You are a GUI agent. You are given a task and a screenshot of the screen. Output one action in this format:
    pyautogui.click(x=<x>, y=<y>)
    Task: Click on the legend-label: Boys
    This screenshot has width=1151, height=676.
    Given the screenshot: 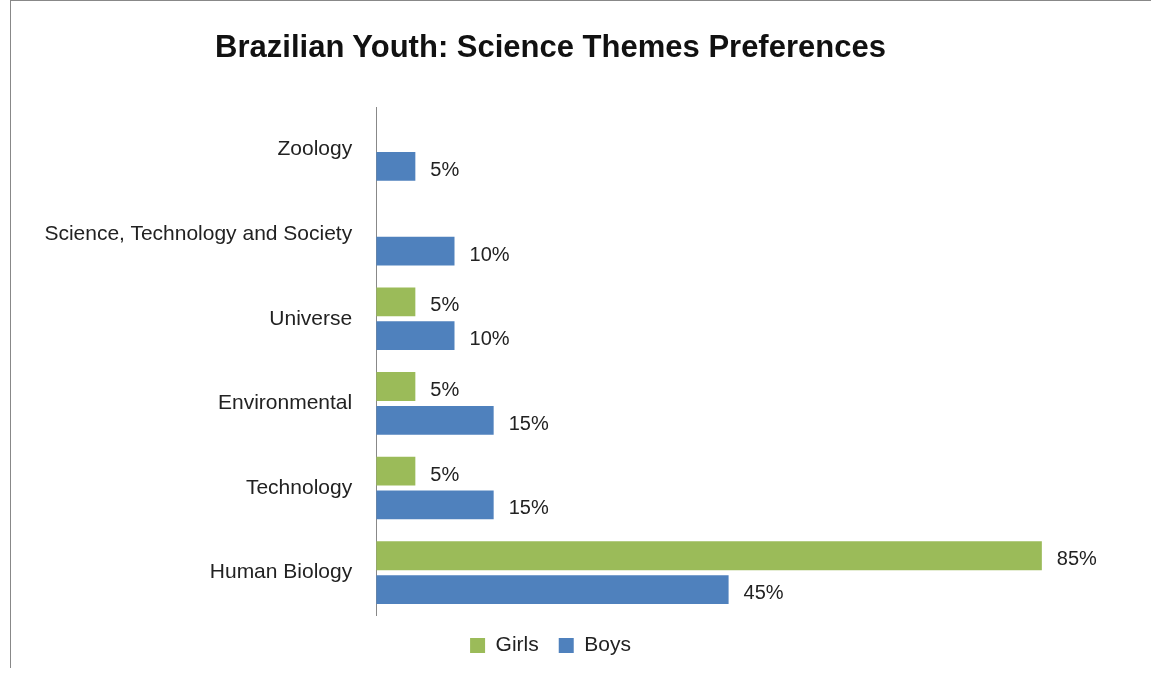 What is the action you would take?
    pyautogui.click(x=607, y=644)
    